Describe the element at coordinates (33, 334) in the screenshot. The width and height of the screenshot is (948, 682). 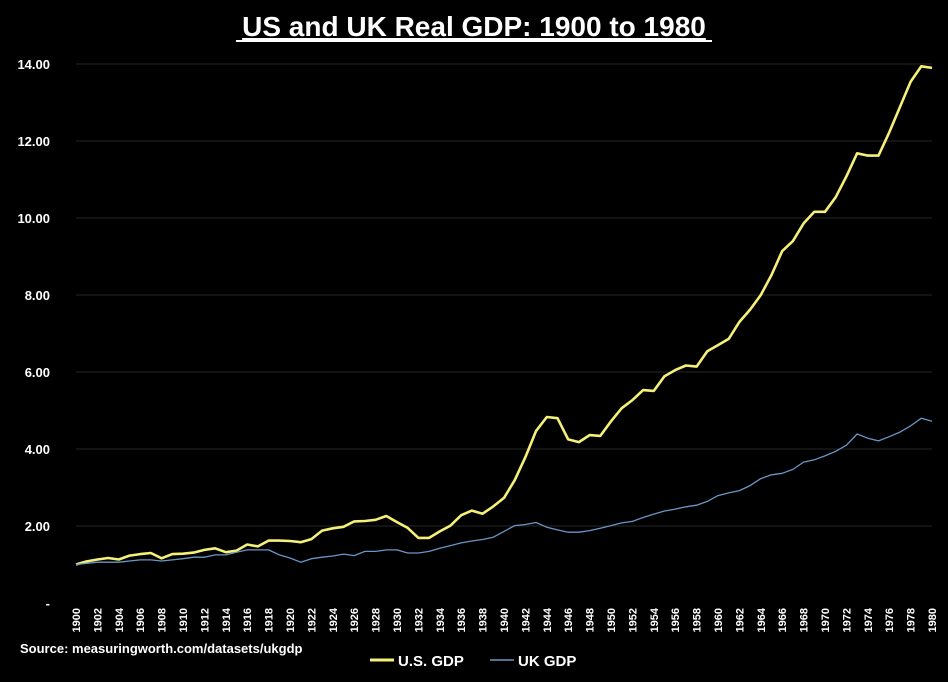
I see `y-axis-ticks: - 2.00 4.00 6.00 8.00 10.00 12.00 14.00` at that location.